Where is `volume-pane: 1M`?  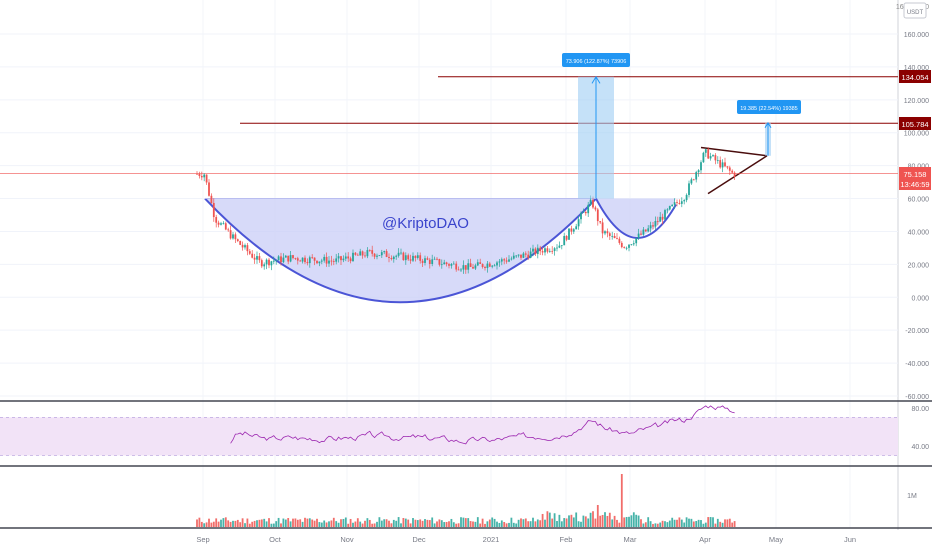 volume-pane: 1M is located at coordinates (556, 500).